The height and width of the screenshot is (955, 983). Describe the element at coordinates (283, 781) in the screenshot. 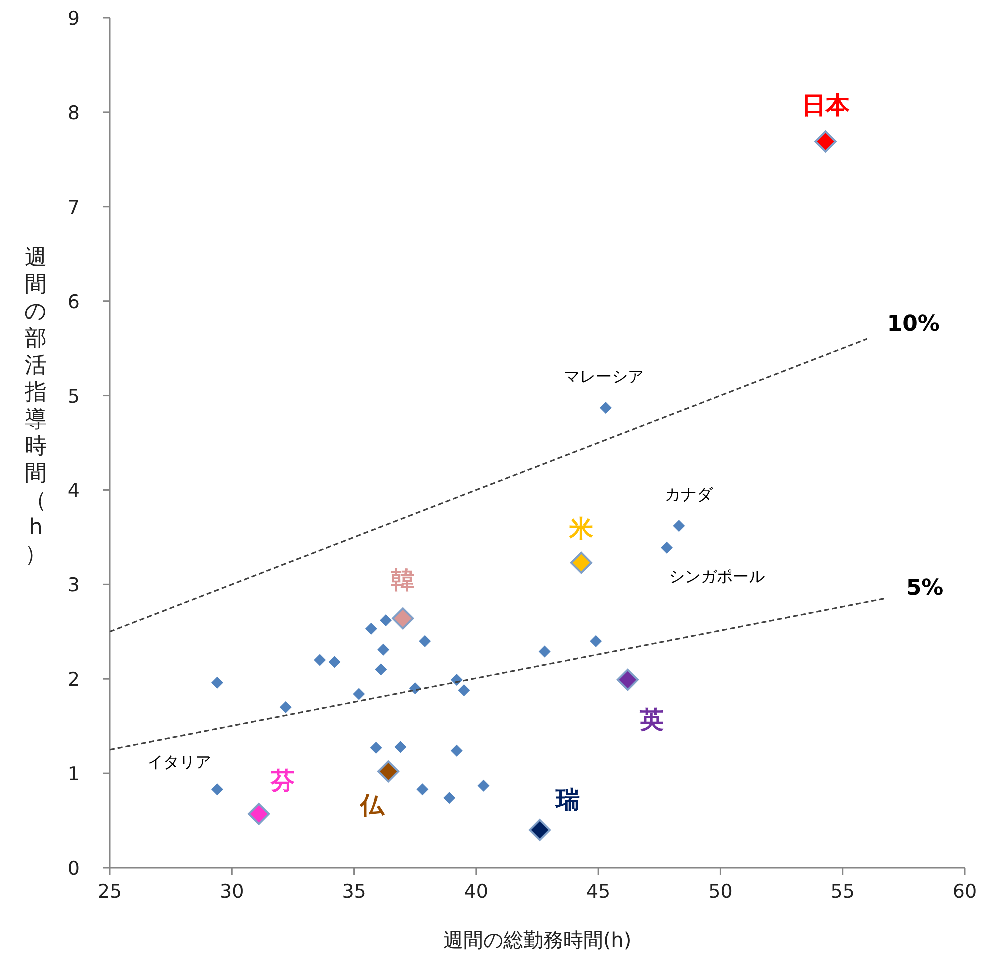

I see `series-label: 芬` at that location.